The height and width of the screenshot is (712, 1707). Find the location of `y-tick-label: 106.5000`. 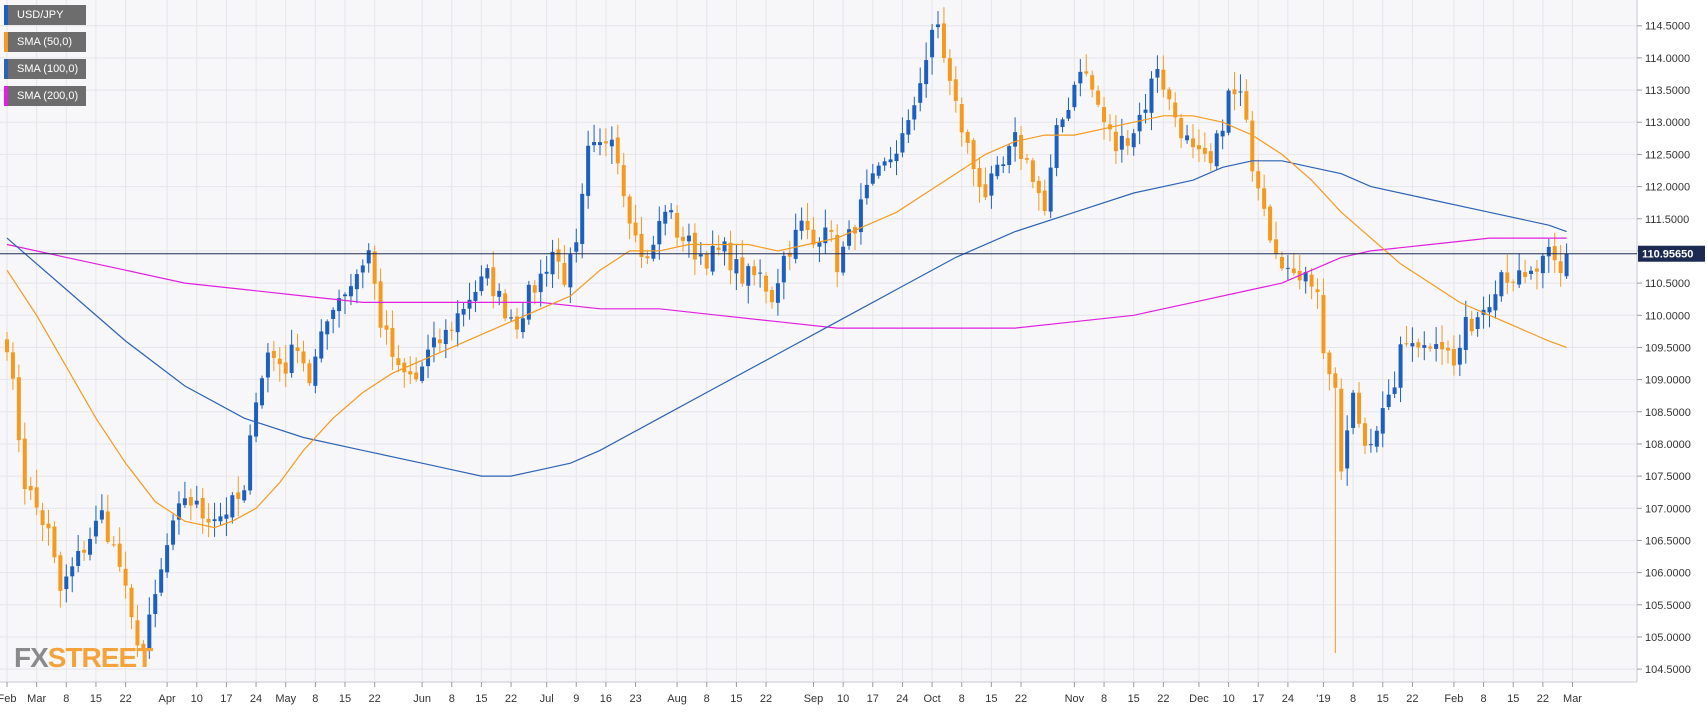

y-tick-label: 106.5000 is located at coordinates (1668, 541).